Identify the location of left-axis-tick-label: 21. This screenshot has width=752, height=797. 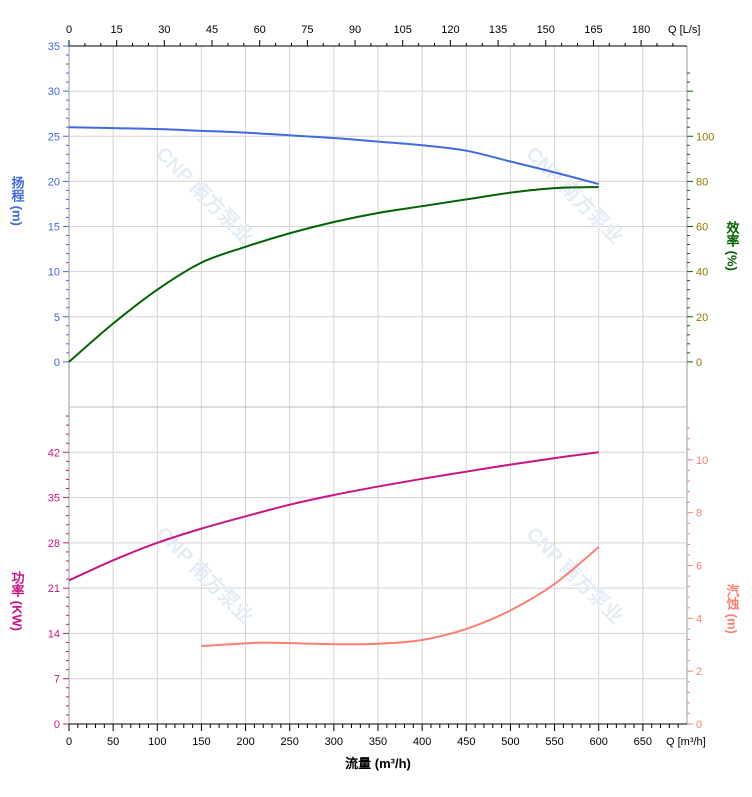
(54, 589).